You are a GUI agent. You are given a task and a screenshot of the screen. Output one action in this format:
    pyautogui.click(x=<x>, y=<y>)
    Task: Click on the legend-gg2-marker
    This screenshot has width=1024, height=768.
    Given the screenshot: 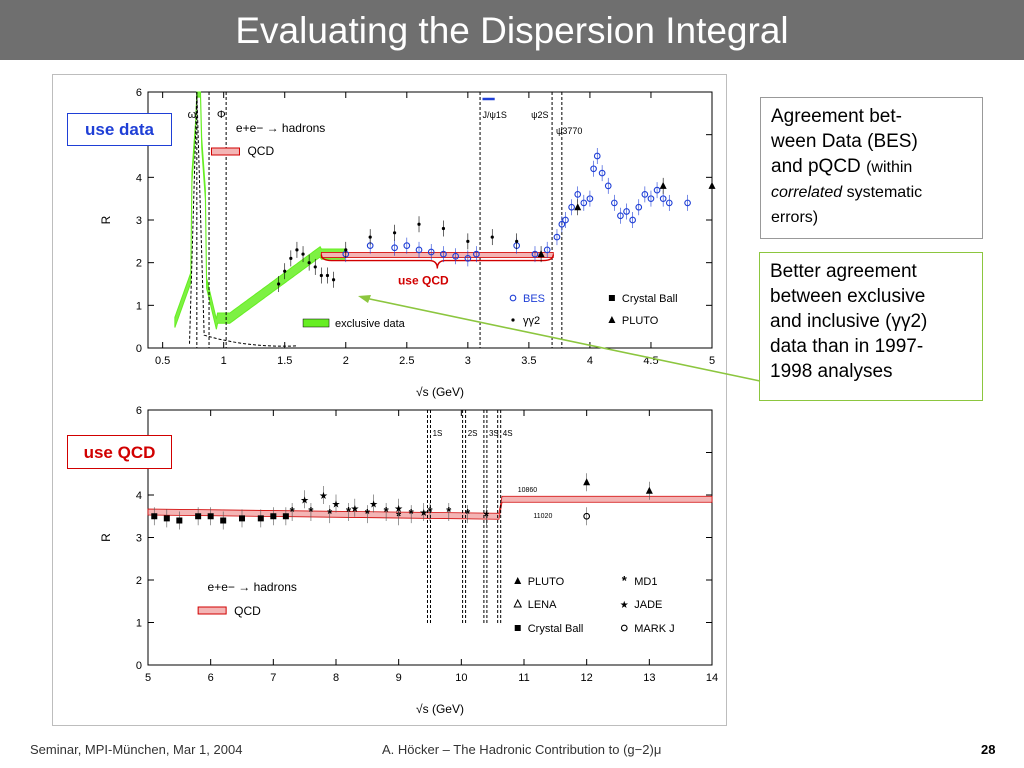 What is the action you would take?
    pyautogui.click(x=513, y=320)
    